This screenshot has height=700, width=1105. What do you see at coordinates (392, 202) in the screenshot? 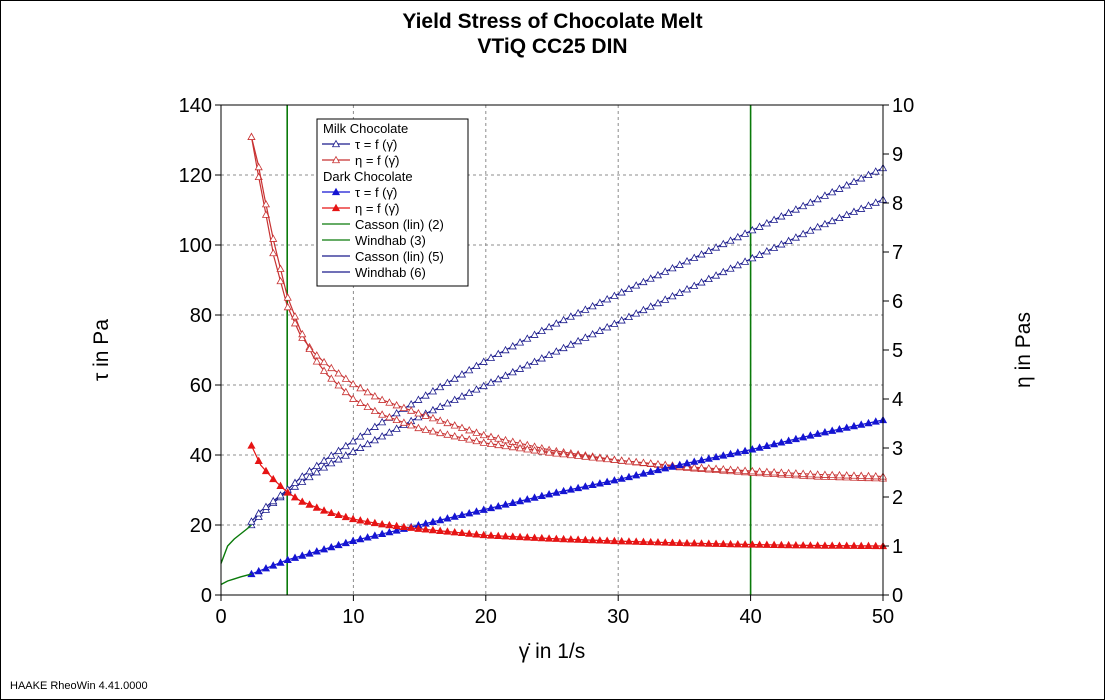
I see `legend-box` at bounding box center [392, 202].